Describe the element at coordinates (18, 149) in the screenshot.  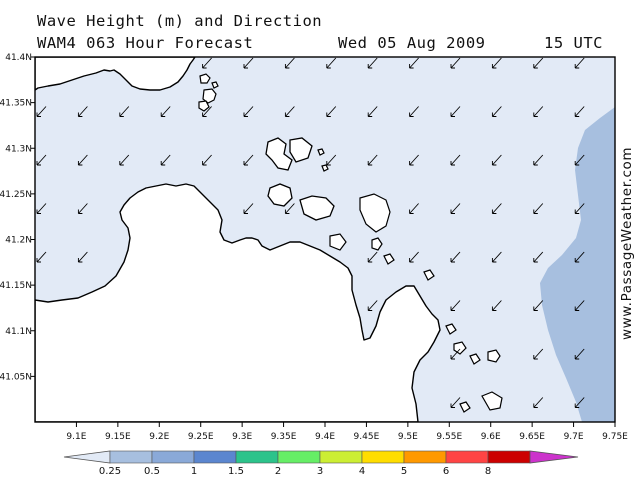
I see `y-tick-label: 41.3N` at that location.